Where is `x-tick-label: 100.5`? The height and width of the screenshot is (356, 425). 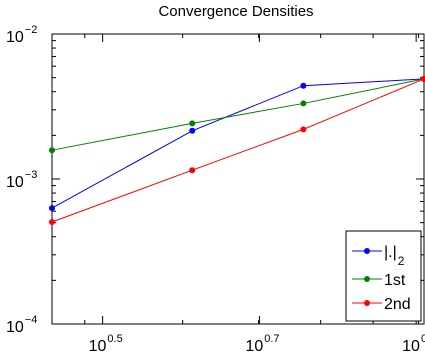 x-tick-label: 100.5 is located at coordinates (106, 344).